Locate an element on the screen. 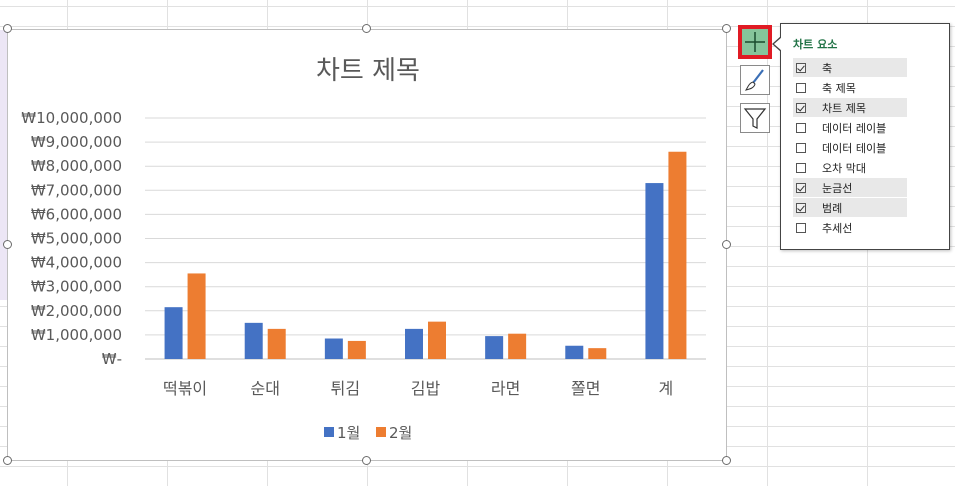 The image size is (955, 486). option-label: 데이터 레이블 is located at coordinates (854, 128).